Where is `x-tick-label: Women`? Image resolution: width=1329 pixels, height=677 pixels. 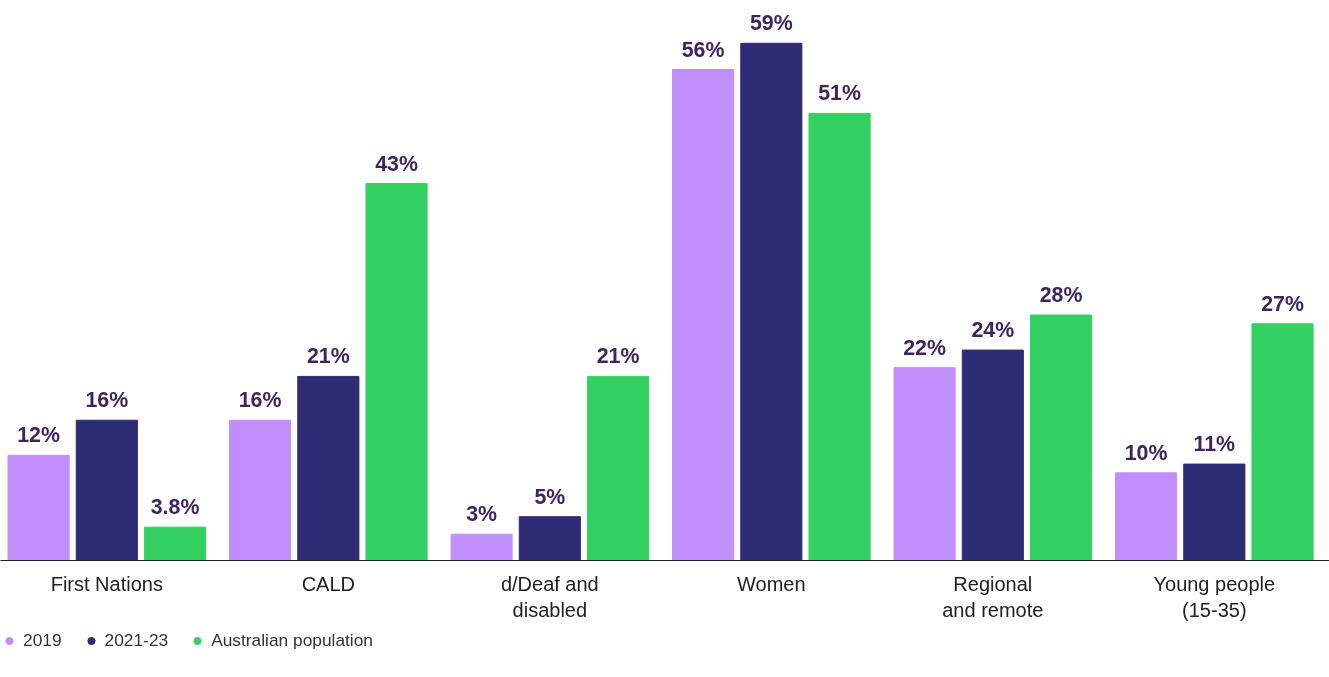
x-tick-label: Women is located at coordinates (771, 583).